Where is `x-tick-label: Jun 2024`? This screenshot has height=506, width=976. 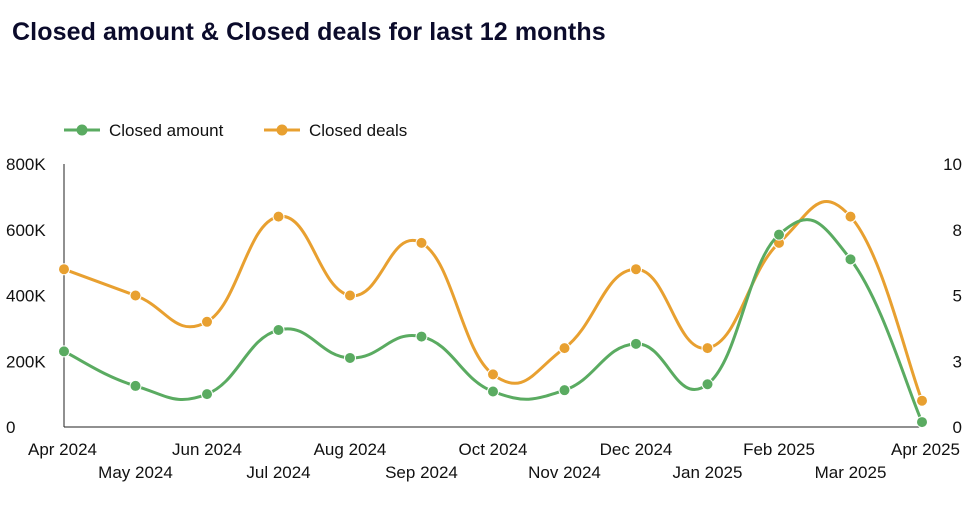
x-tick-label: Jun 2024 is located at coordinates (207, 449).